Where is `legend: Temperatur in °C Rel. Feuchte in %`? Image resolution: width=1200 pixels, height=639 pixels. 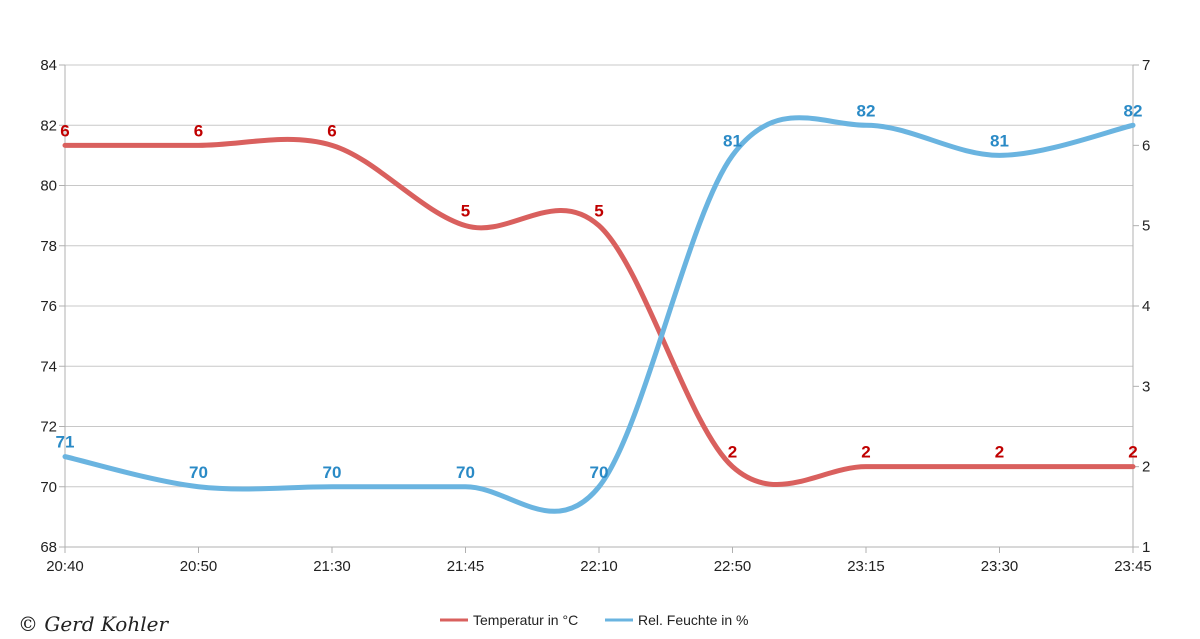 legend: Temperatur in °C Rel. Feuchte in % is located at coordinates (594, 620).